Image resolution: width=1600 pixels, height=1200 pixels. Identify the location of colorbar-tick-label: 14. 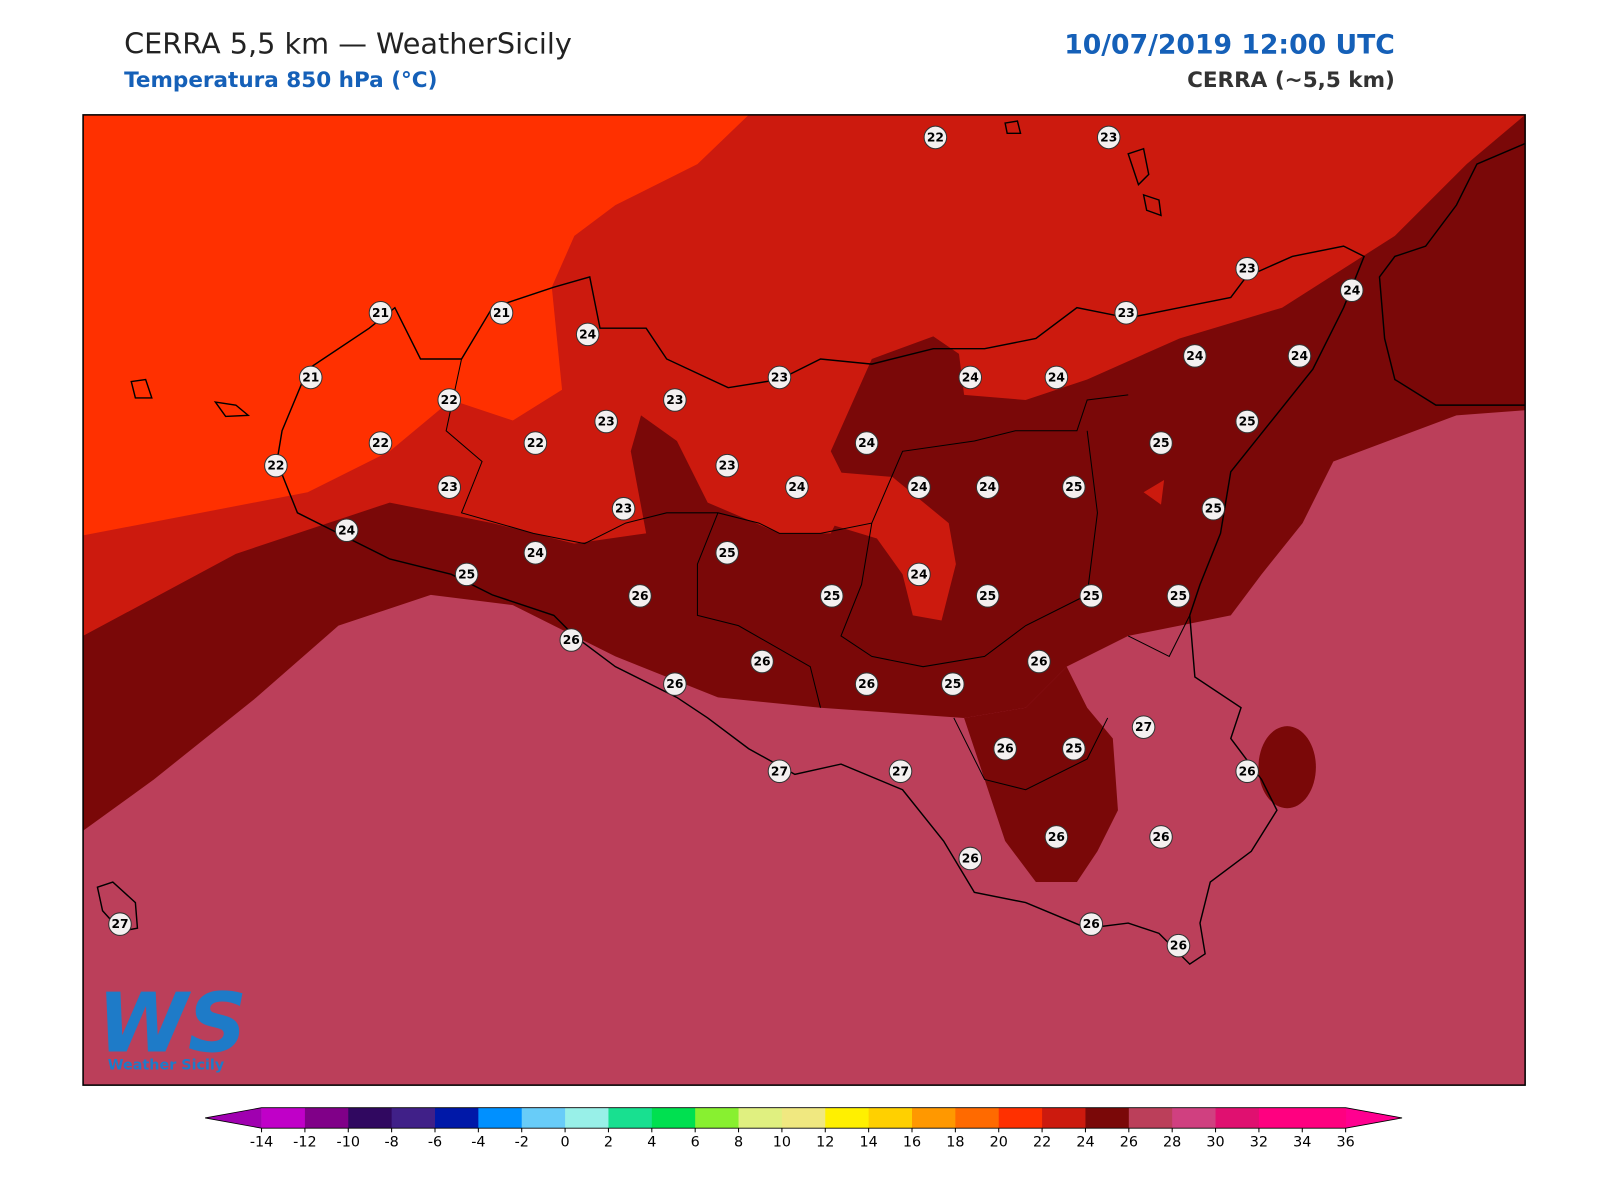
(869, 1143).